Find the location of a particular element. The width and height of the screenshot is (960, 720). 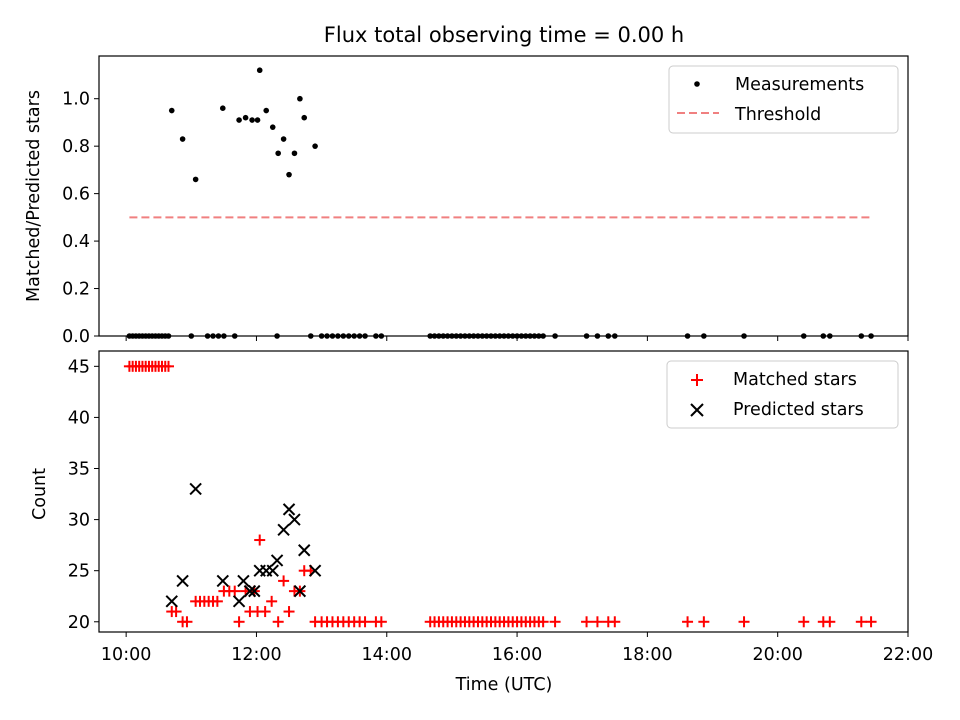

bottom-y-ticks: 20 25 30 35 40 45 is located at coordinates (83, 495).